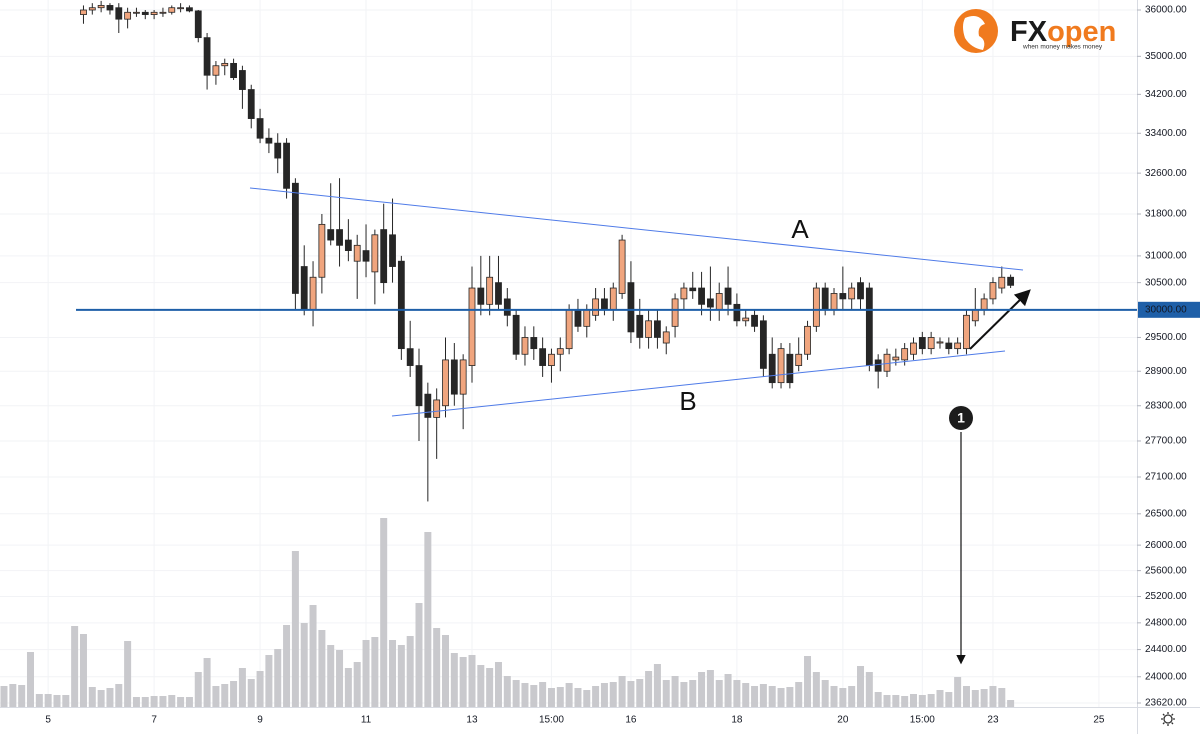 Image resolution: width=1200 pixels, height=734 pixels. I want to click on x-tick-label: 18, so click(737, 720).